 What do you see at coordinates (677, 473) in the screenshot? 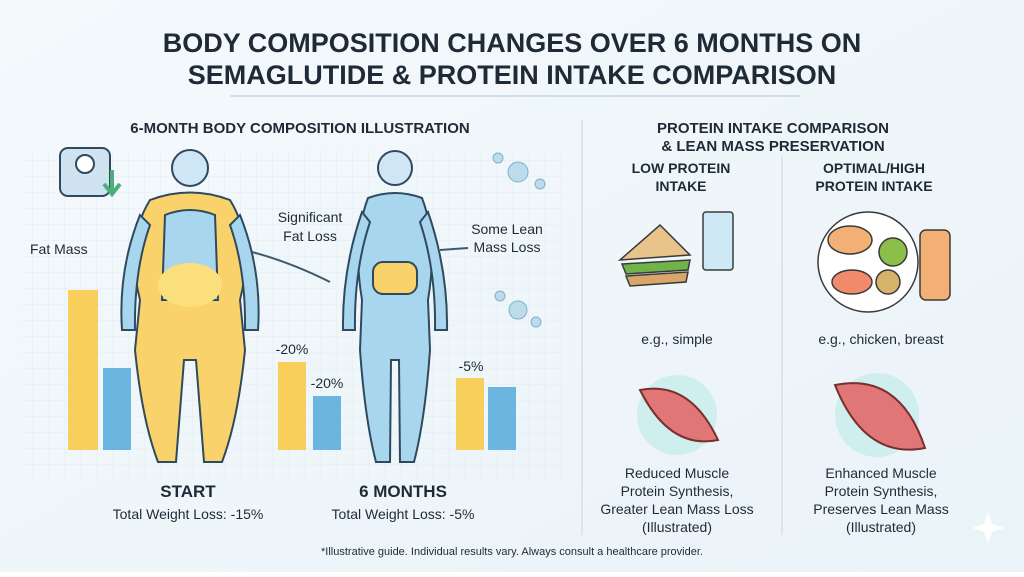
I see `outcome: Reduced Muscle` at bounding box center [677, 473].